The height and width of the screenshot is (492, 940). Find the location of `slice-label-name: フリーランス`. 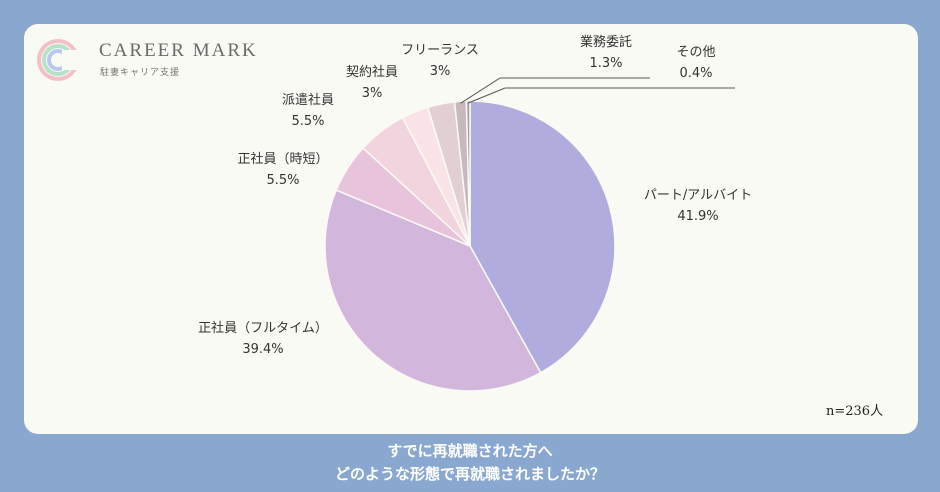

slice-label-name: フリーランス is located at coordinates (440, 50).